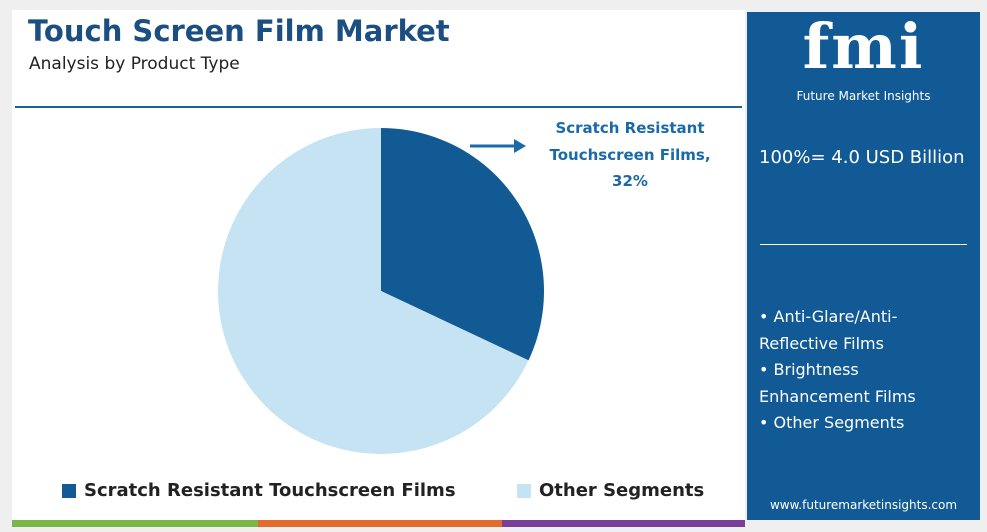 The image size is (987, 532). I want to click on legend-item: Scratch Resistant Touchscreen Films, so click(259, 490).